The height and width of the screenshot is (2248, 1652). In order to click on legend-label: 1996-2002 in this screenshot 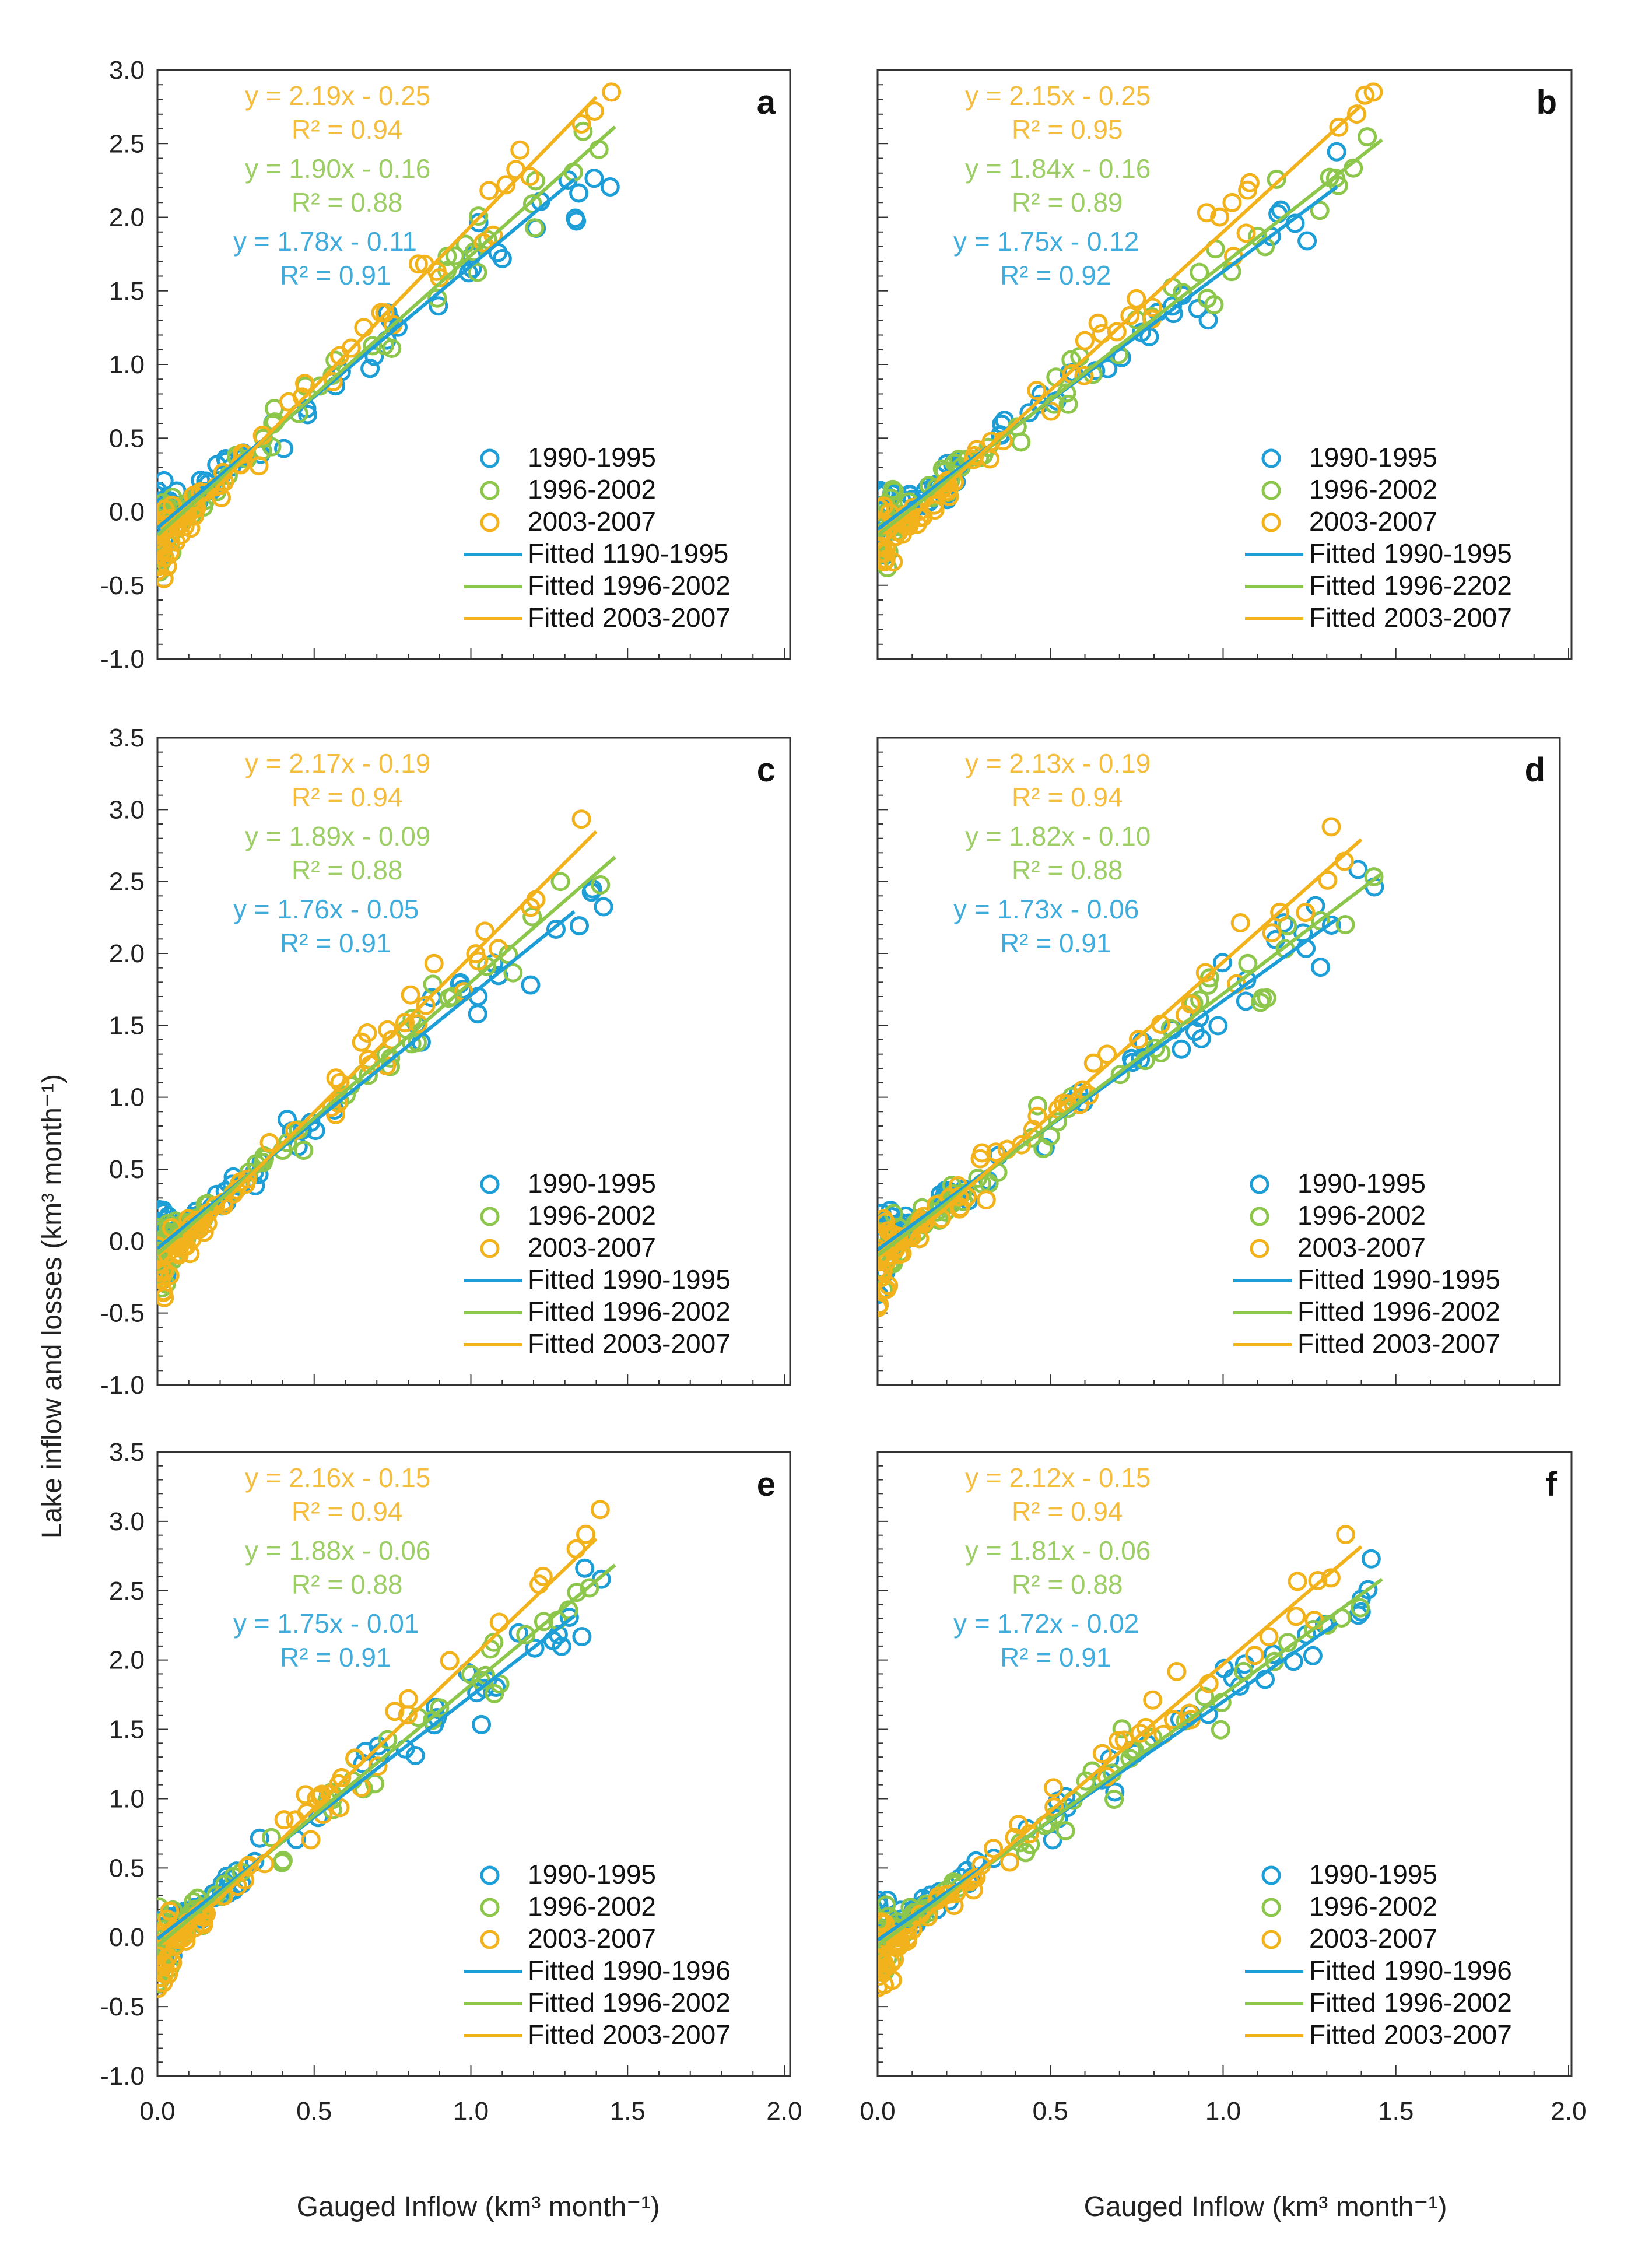, I will do `click(1373, 489)`.